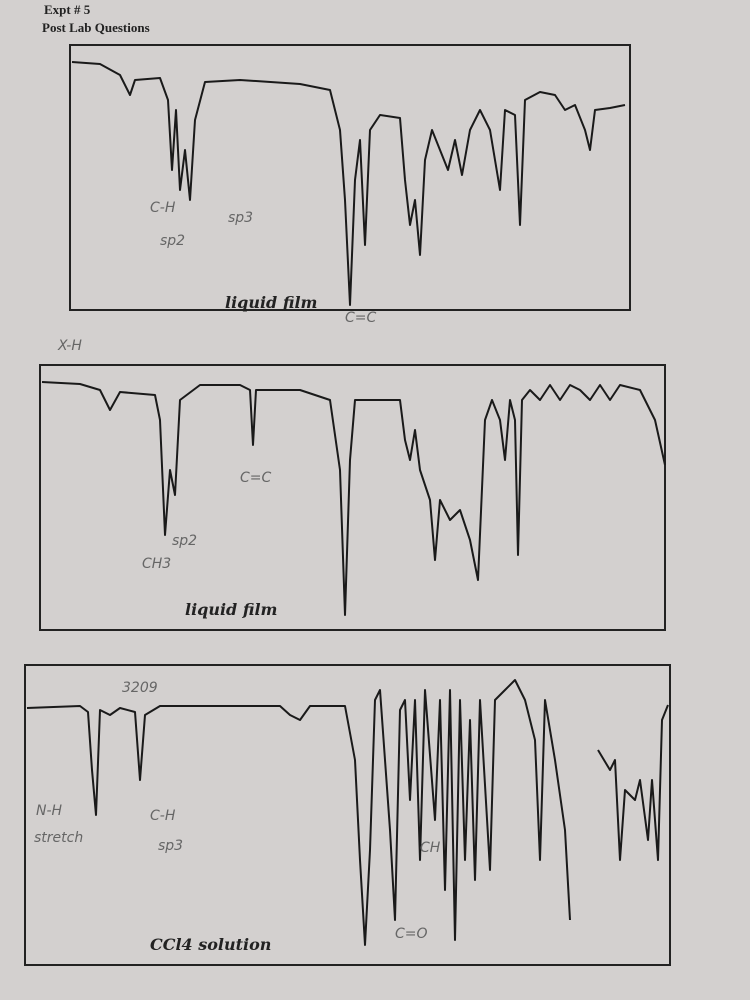 This screenshot has height=1000, width=750. I want to click on expt: Expt # 5, so click(67, 9).